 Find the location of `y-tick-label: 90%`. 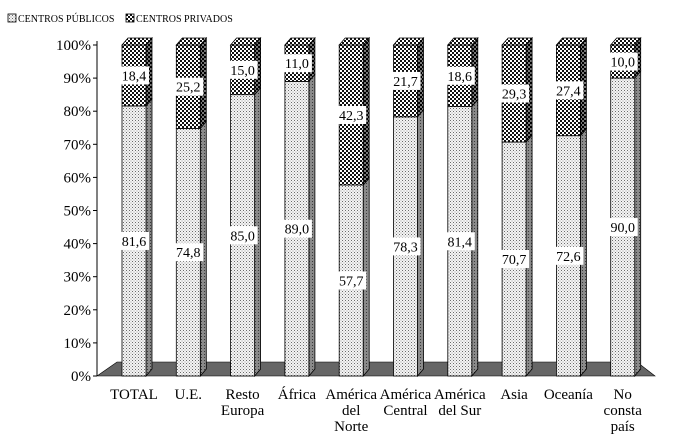

y-tick-label: 90% is located at coordinates (78, 79).